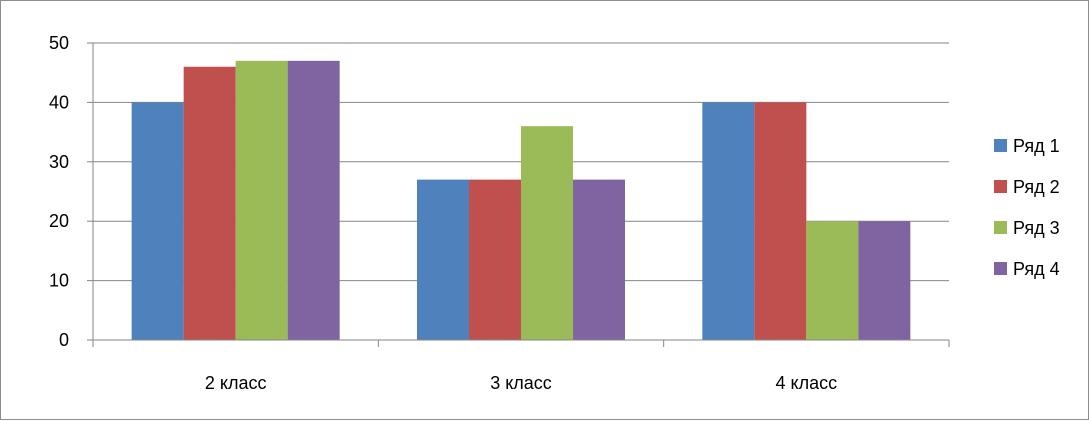 This screenshot has width=1089, height=421. What do you see at coordinates (1036, 269) in the screenshot?
I see `legend-label-4: Ряд 4` at bounding box center [1036, 269].